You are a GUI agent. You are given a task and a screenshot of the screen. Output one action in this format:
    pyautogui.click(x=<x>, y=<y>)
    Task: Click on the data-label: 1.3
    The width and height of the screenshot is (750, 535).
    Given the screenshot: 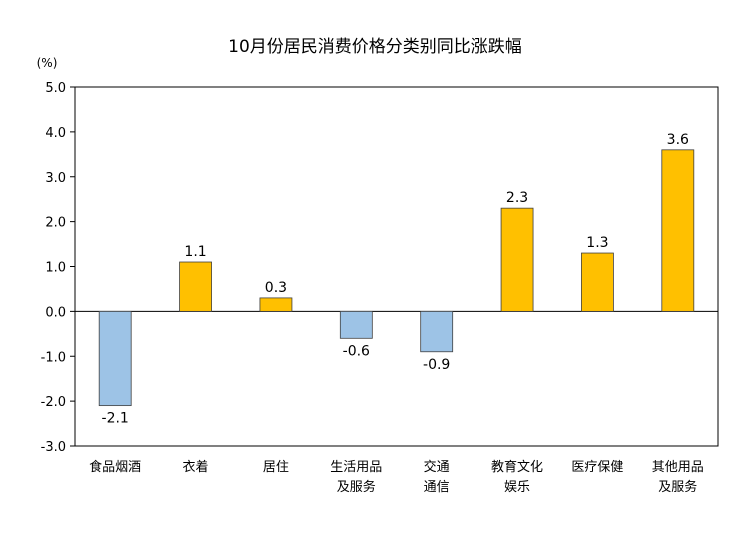 What is the action you would take?
    pyautogui.click(x=597, y=243)
    